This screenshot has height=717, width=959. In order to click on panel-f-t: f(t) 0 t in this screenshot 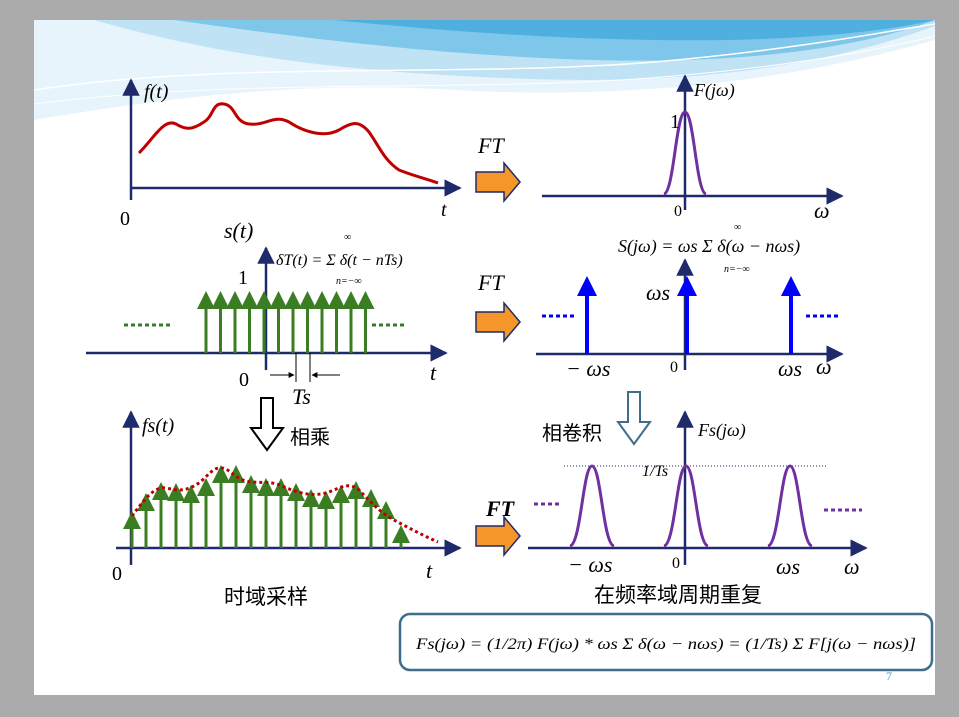, I will do `click(291, 154)`.